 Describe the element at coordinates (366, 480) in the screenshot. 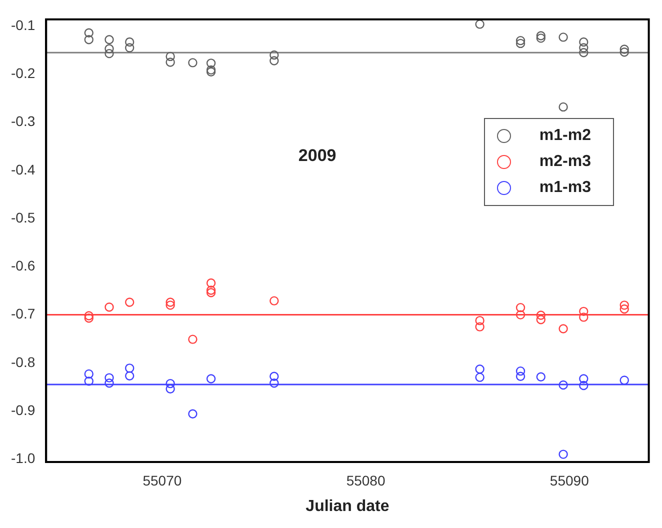

I see `x-tick-label: 55080` at that location.